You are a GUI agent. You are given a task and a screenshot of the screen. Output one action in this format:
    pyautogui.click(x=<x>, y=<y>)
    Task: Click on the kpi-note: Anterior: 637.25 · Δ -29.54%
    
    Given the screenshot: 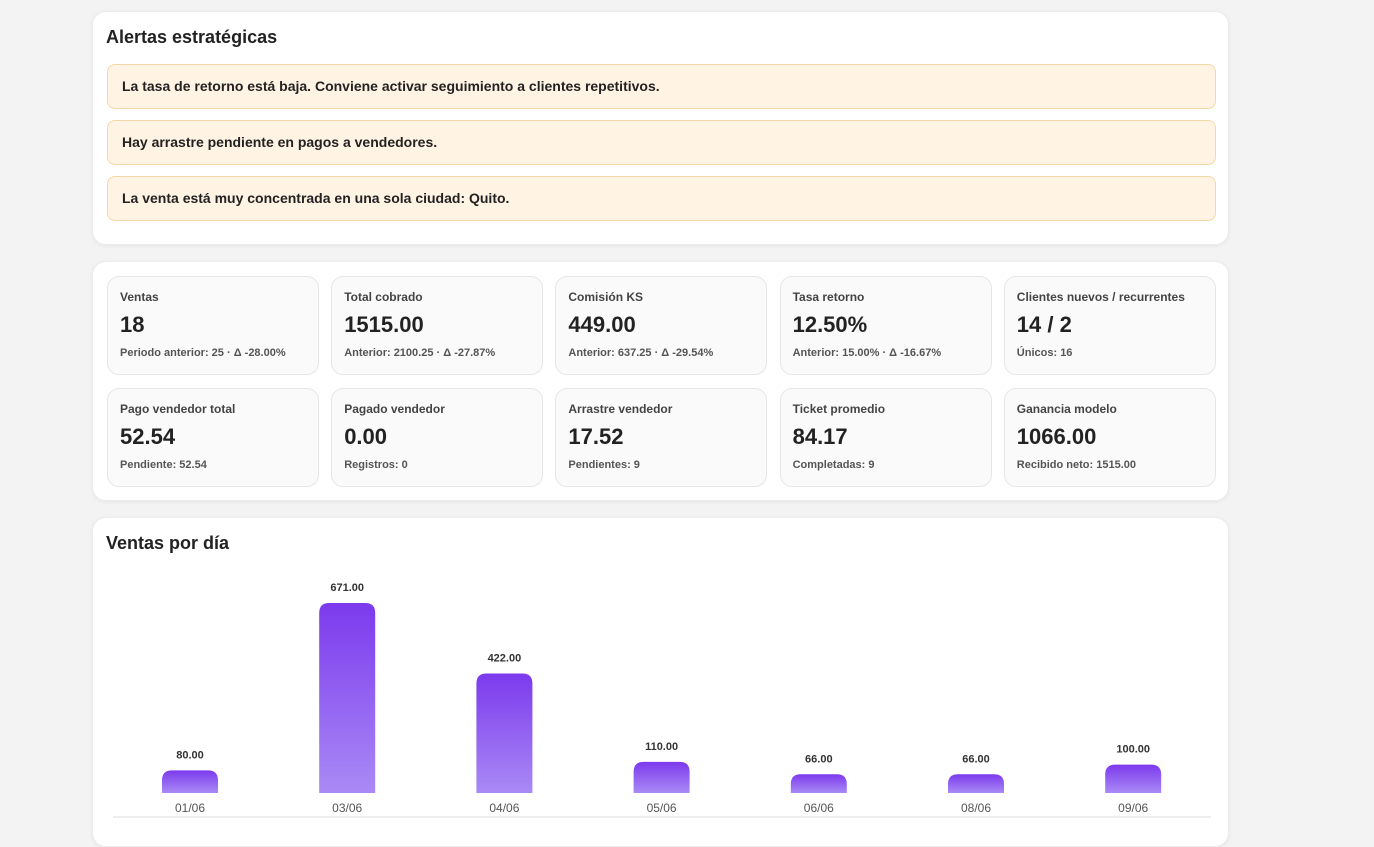 What is the action you would take?
    pyautogui.click(x=641, y=353)
    